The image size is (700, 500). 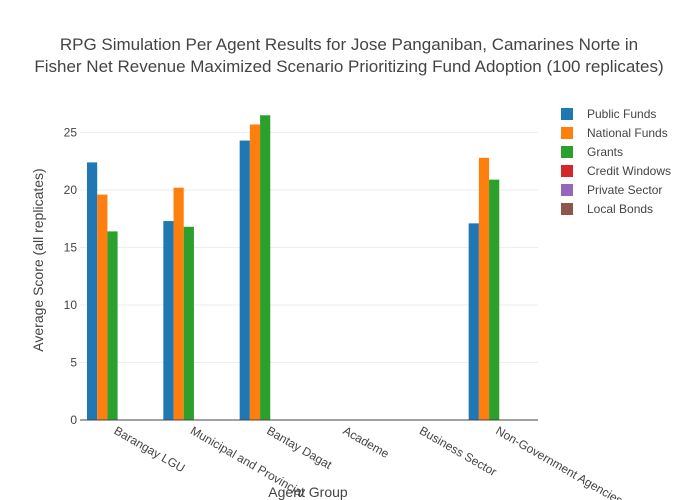 I want to click on x-tick-label: Non-Government Agencies, so click(x=559, y=461).